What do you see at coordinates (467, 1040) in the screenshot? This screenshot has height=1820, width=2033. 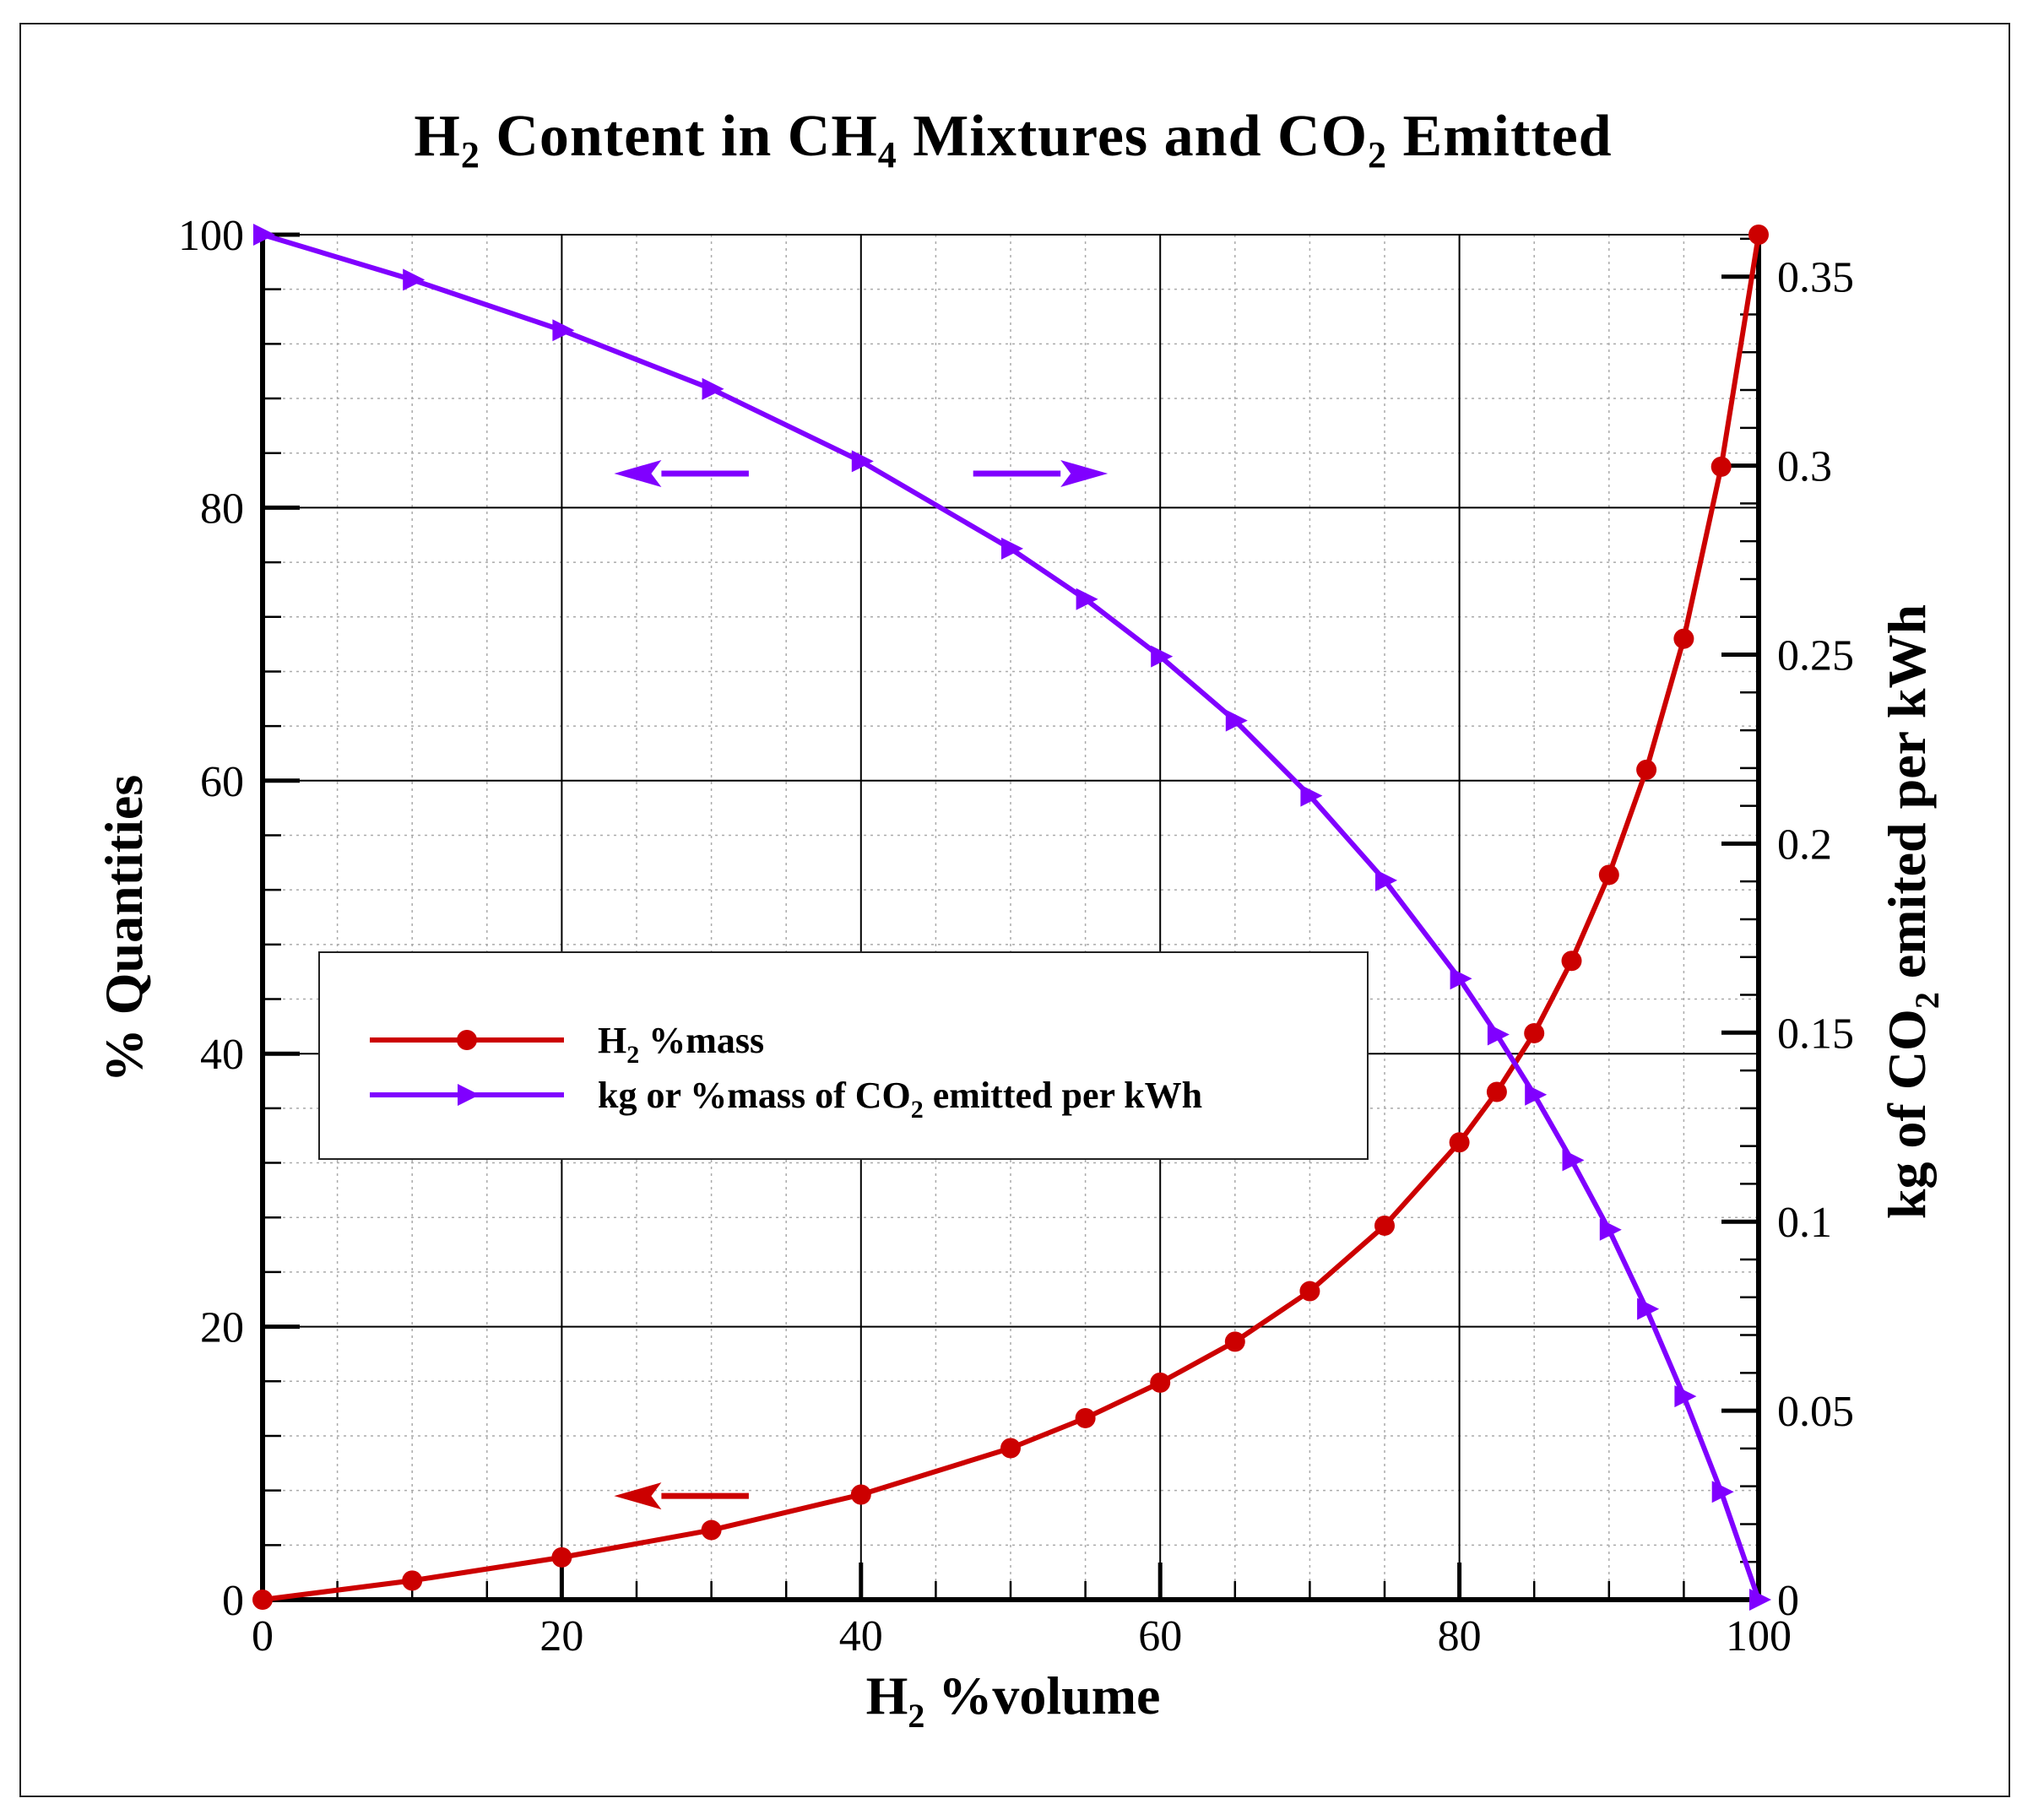 I see `legend-marker-h2-mass` at bounding box center [467, 1040].